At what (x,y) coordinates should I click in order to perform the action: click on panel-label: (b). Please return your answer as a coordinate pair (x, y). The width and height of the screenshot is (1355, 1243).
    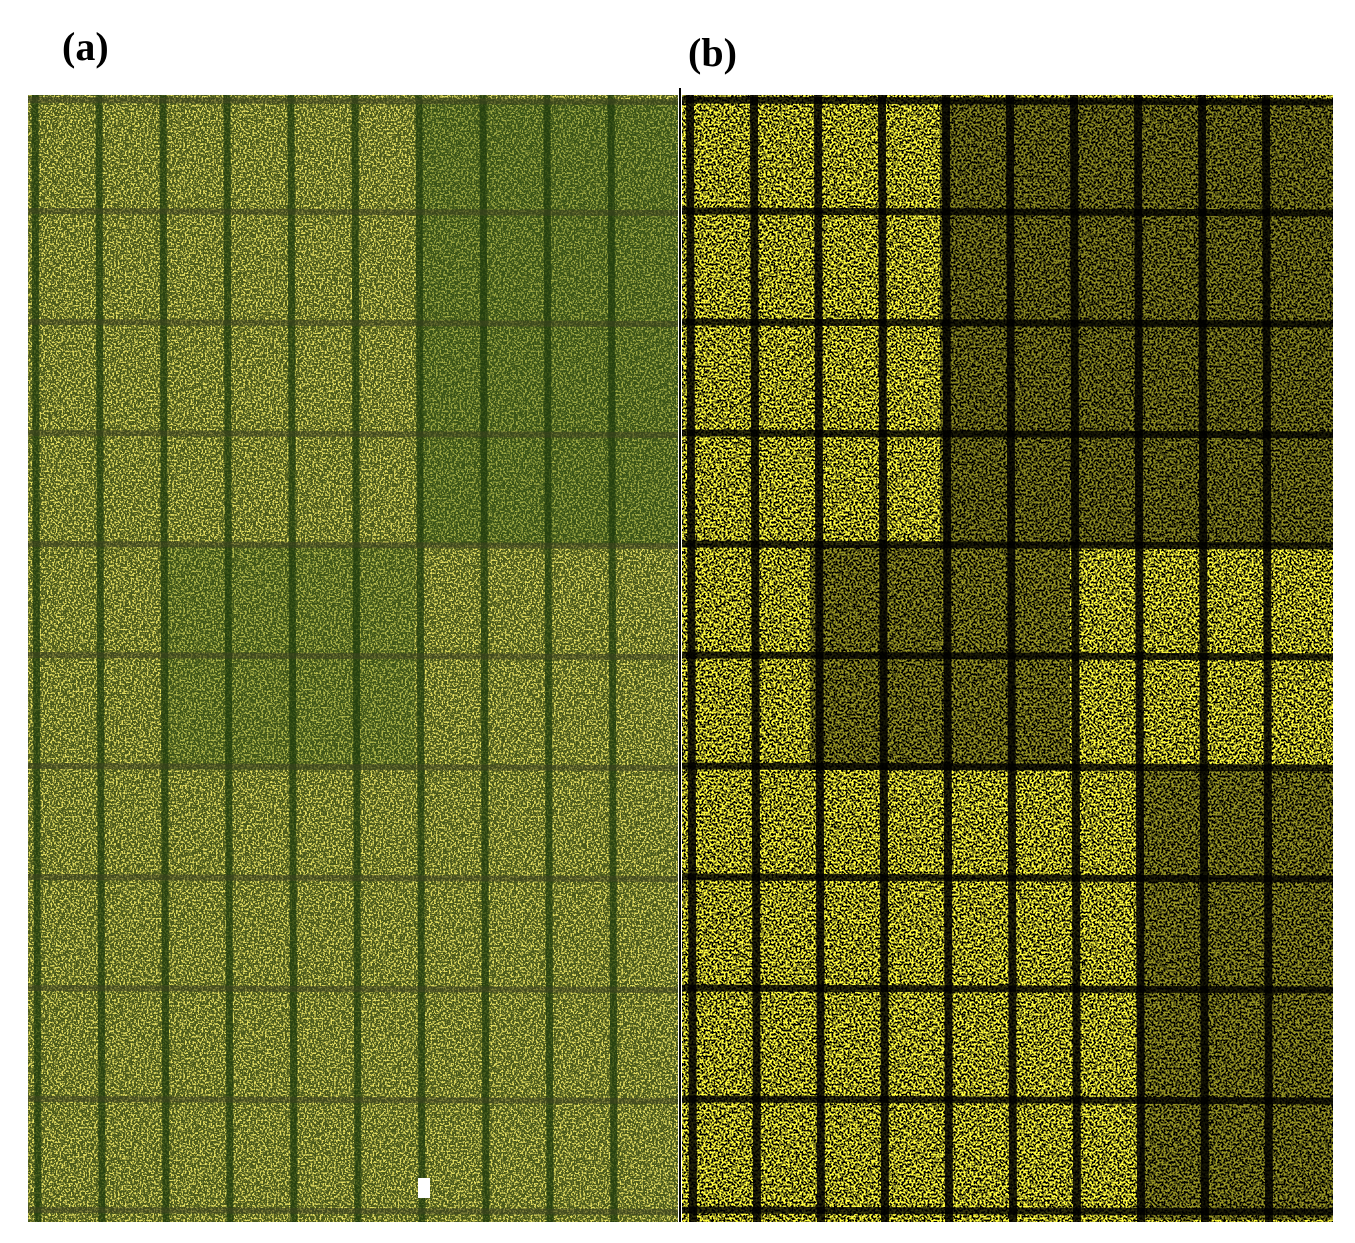
    Looking at the image, I should click on (712, 52).